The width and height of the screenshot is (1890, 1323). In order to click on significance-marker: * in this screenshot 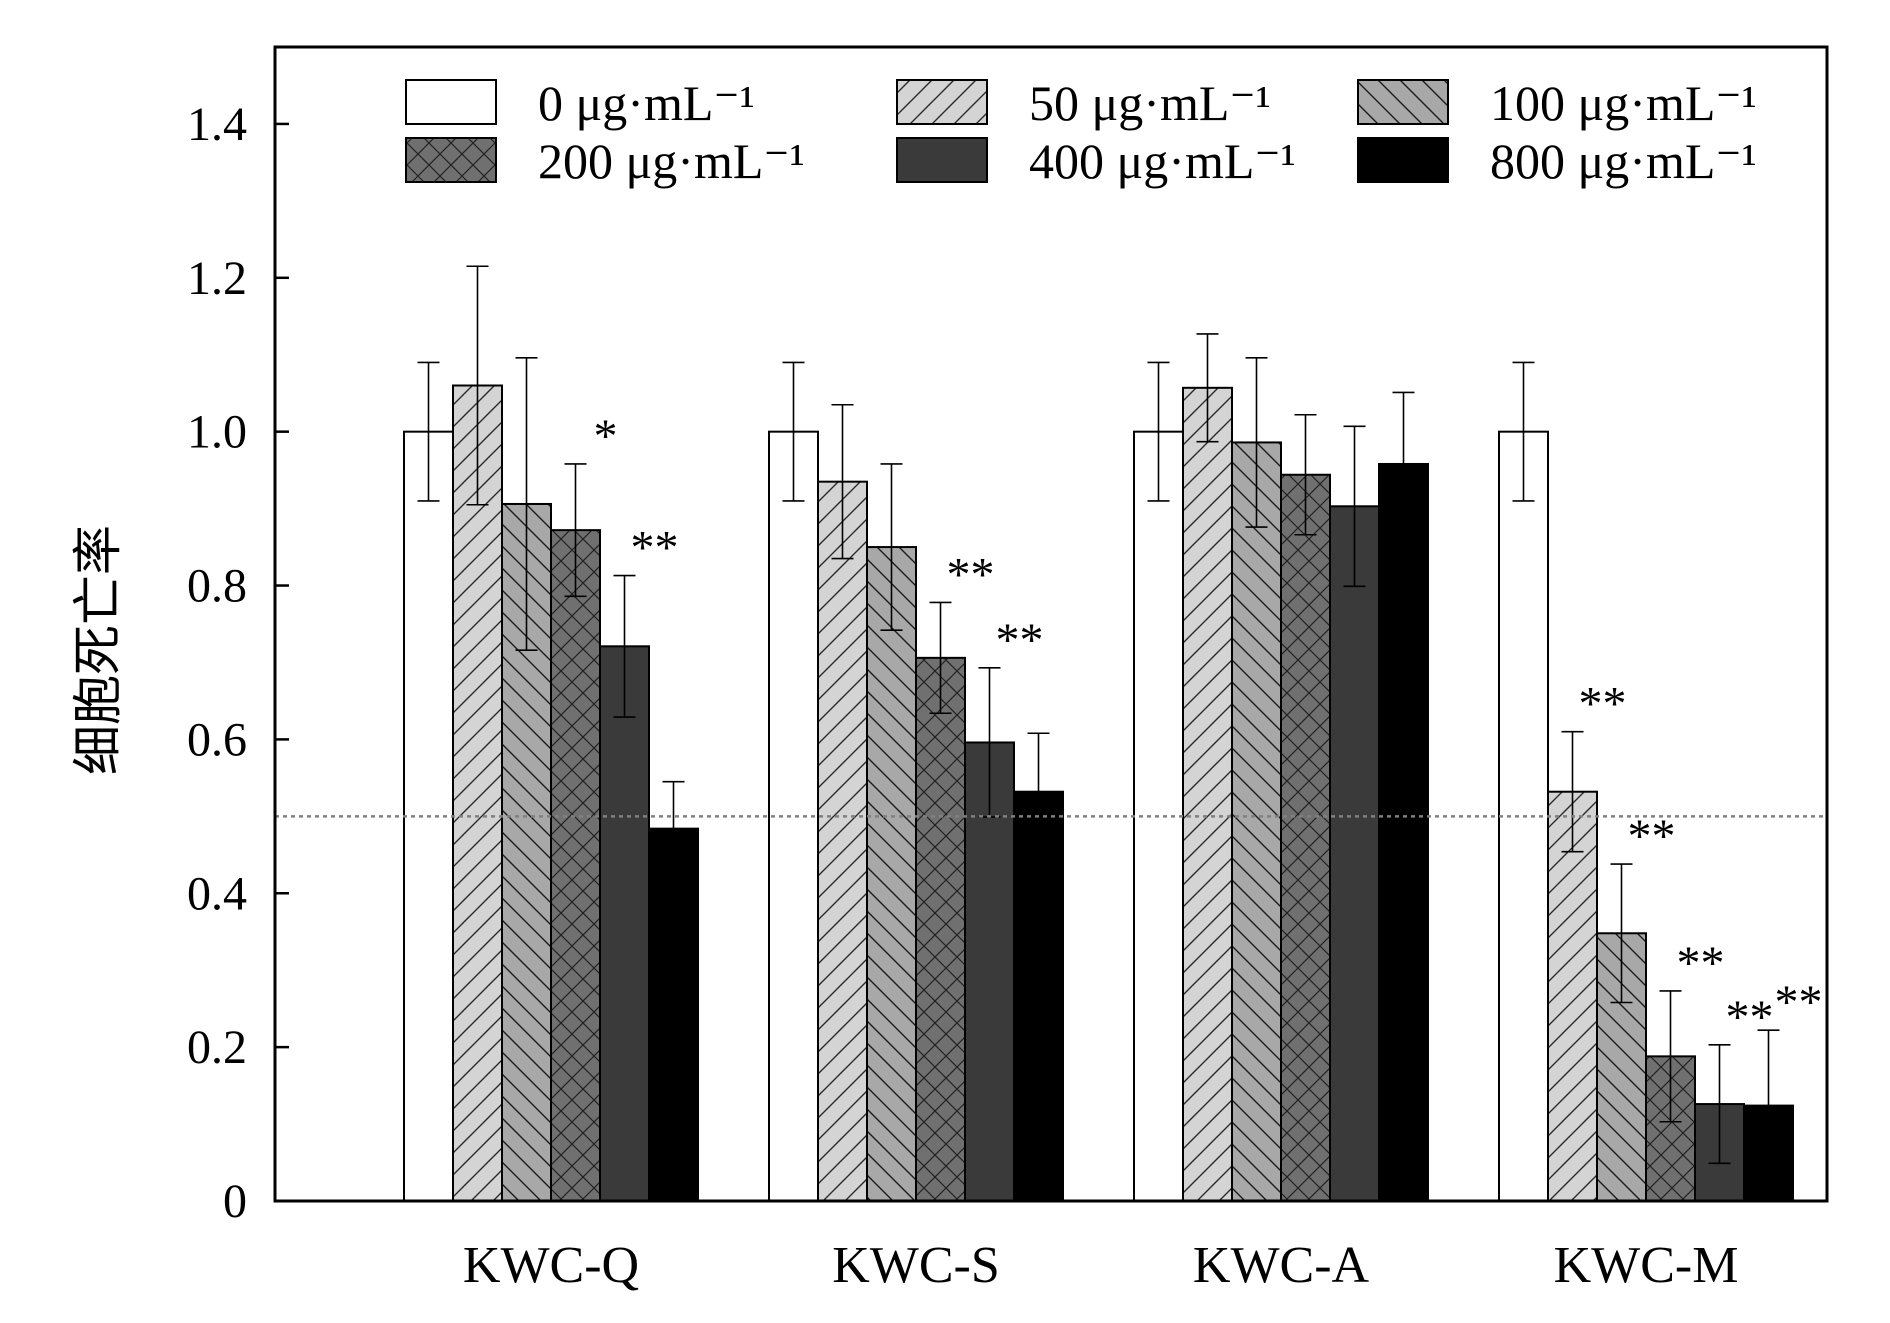, I will do `click(606, 436)`.